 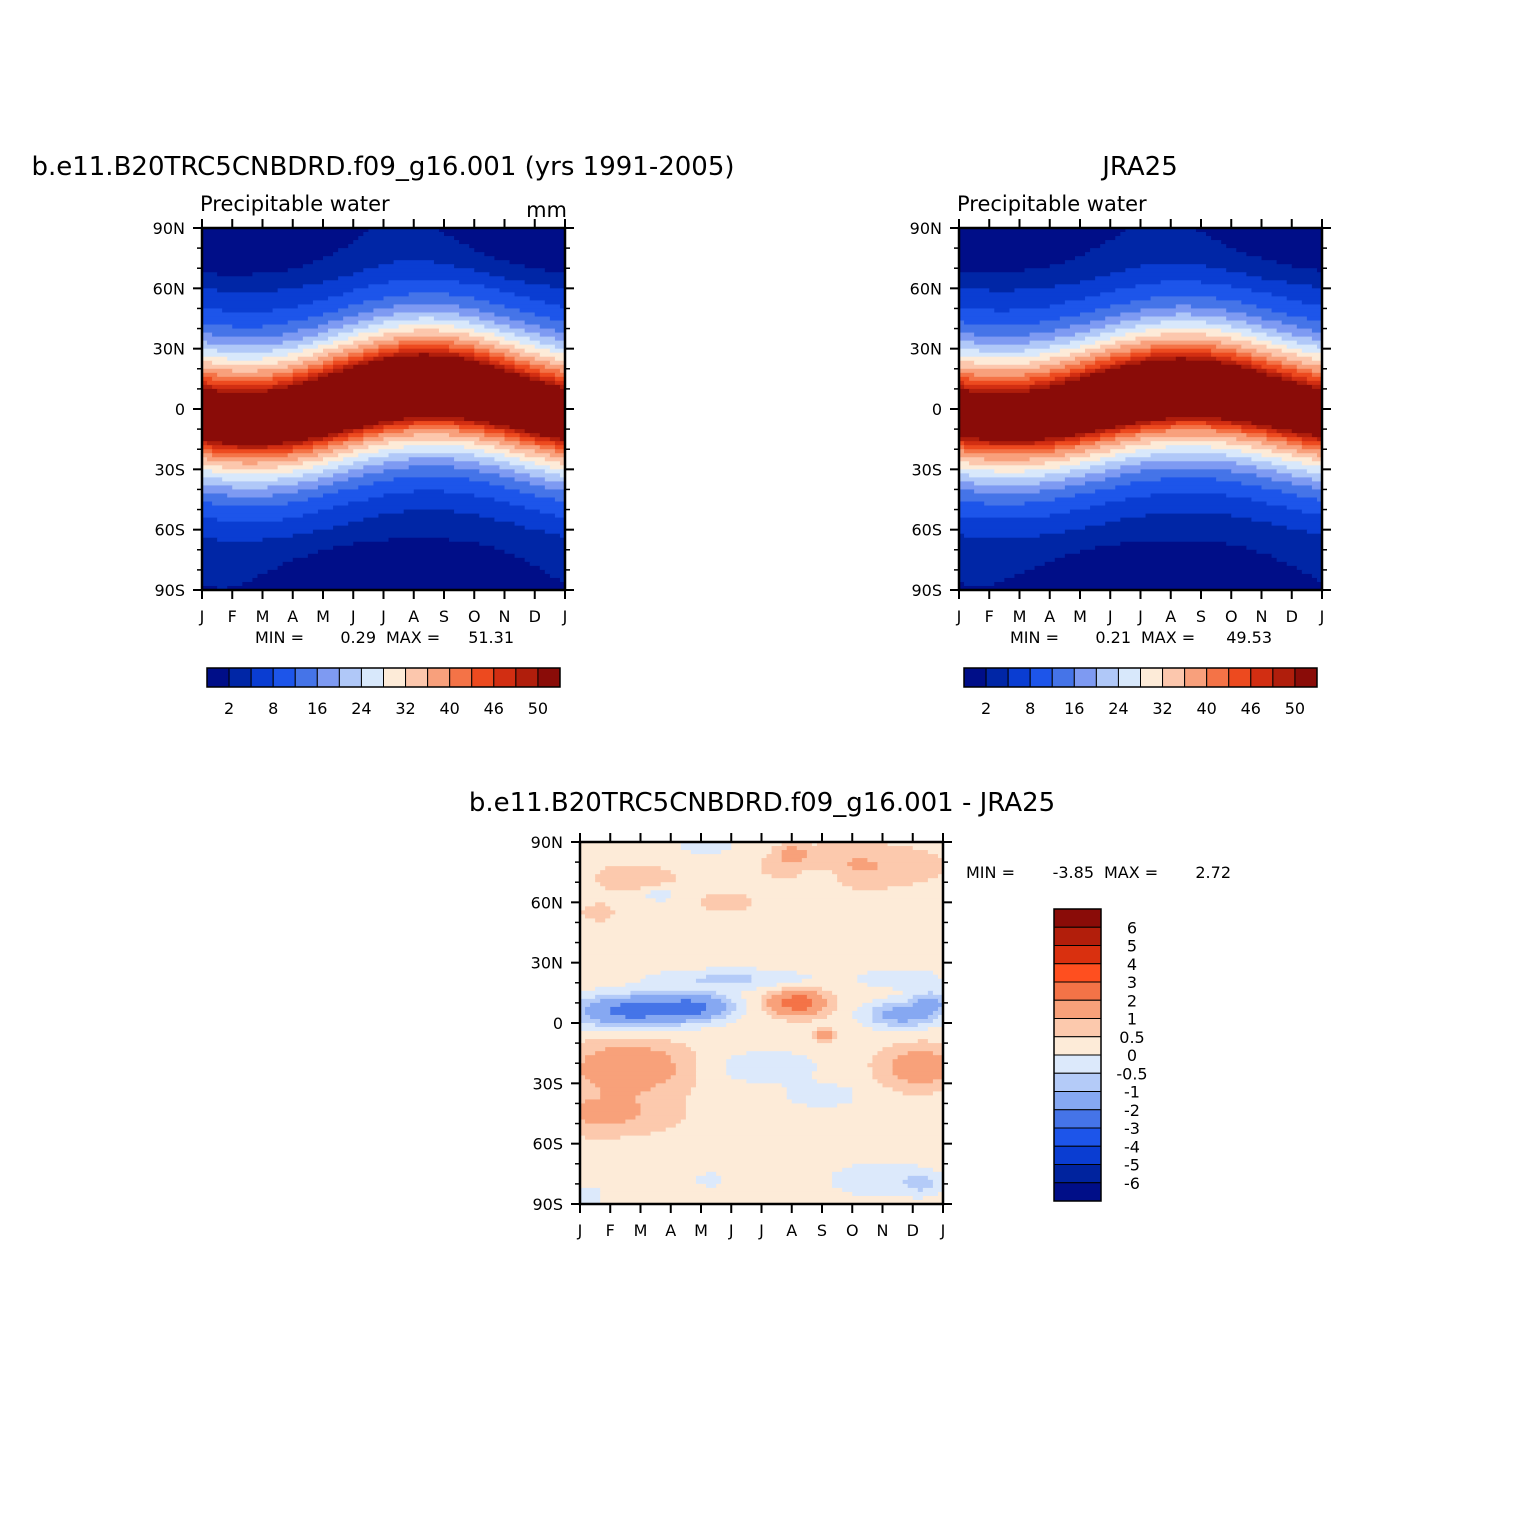 I want to click on panel1-y-tick-label: 30N, so click(x=169, y=349).